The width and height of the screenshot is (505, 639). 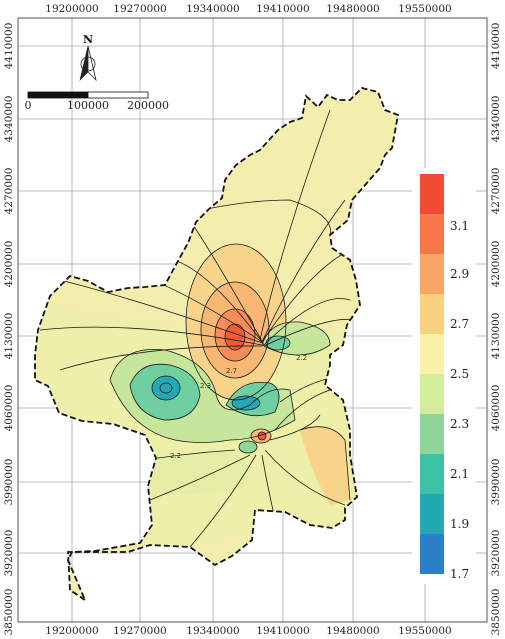 I want to click on x-tick-top: 19480000, so click(x=352, y=9).